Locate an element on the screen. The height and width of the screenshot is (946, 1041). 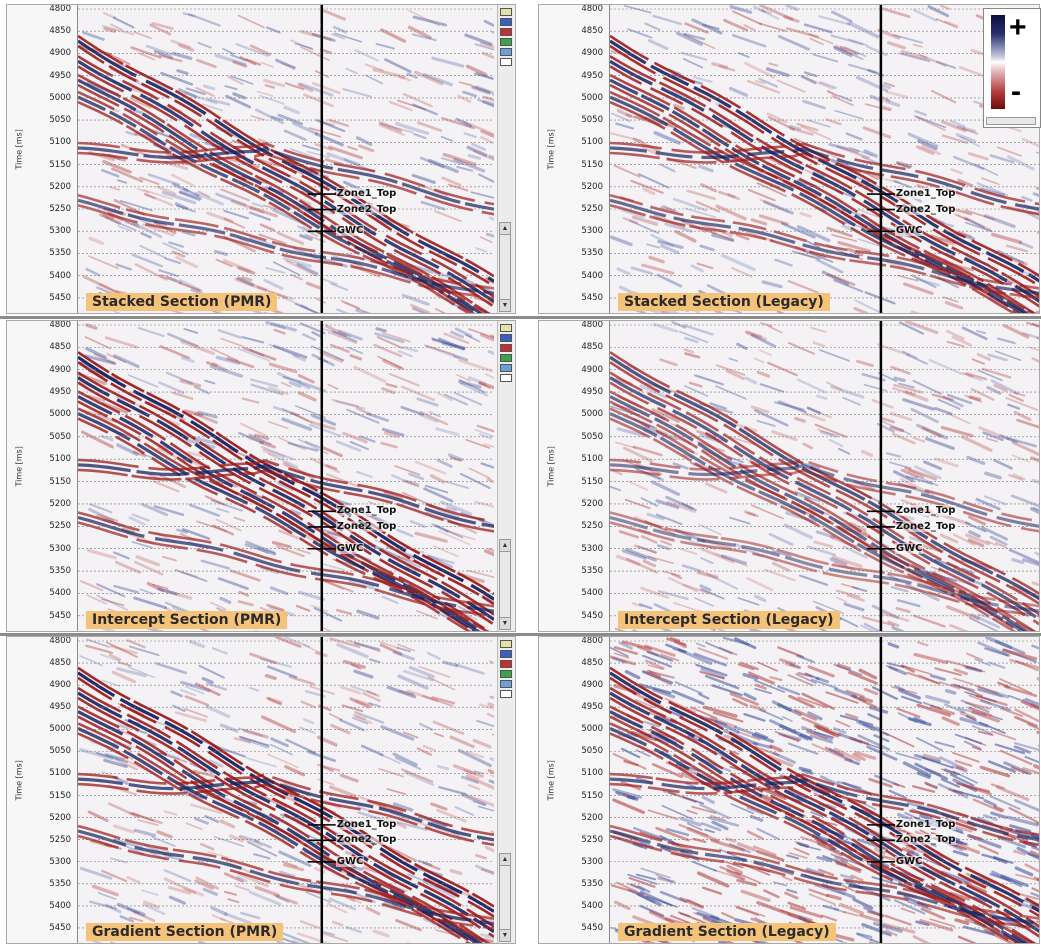
time-tick-label: 5050 is located at coordinates (60, 751).